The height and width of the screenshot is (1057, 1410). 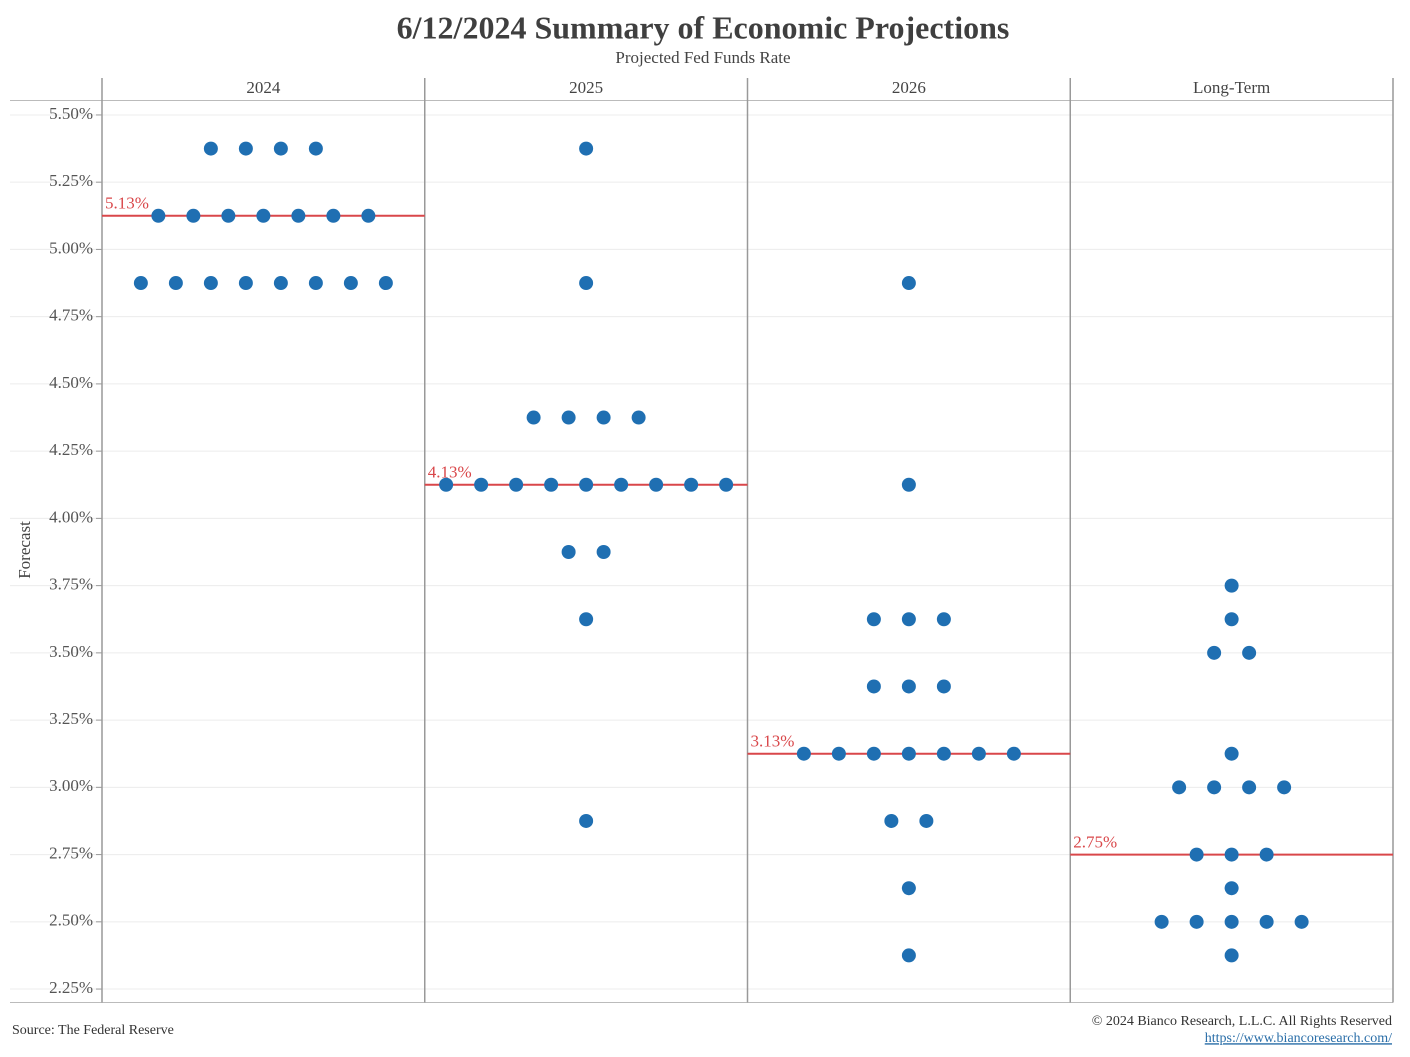 I want to click on panel-label: Long-Term, so click(x=1231, y=87).